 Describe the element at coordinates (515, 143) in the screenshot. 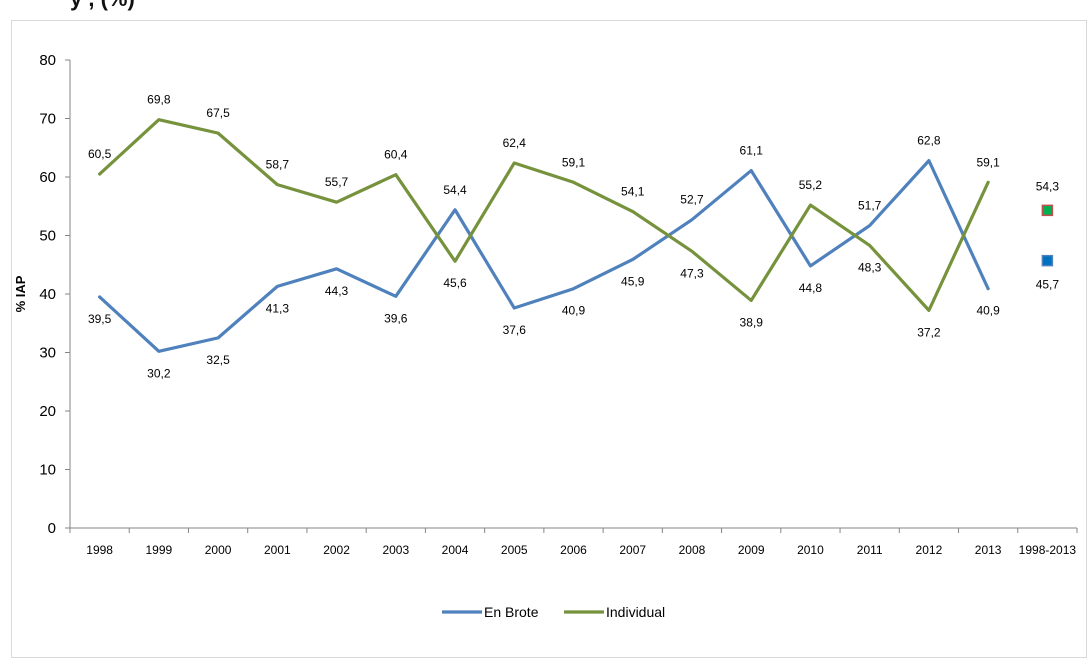

I see `data-label: 62,4` at that location.